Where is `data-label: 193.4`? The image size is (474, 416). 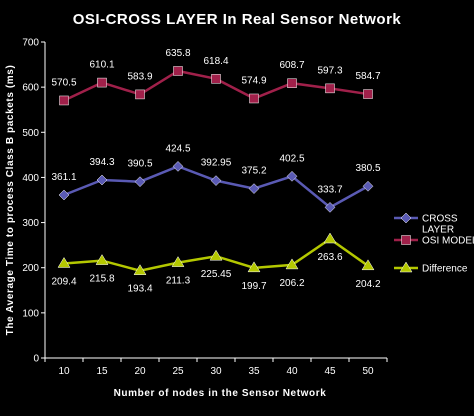 data-label: 193.4 is located at coordinates (139, 289).